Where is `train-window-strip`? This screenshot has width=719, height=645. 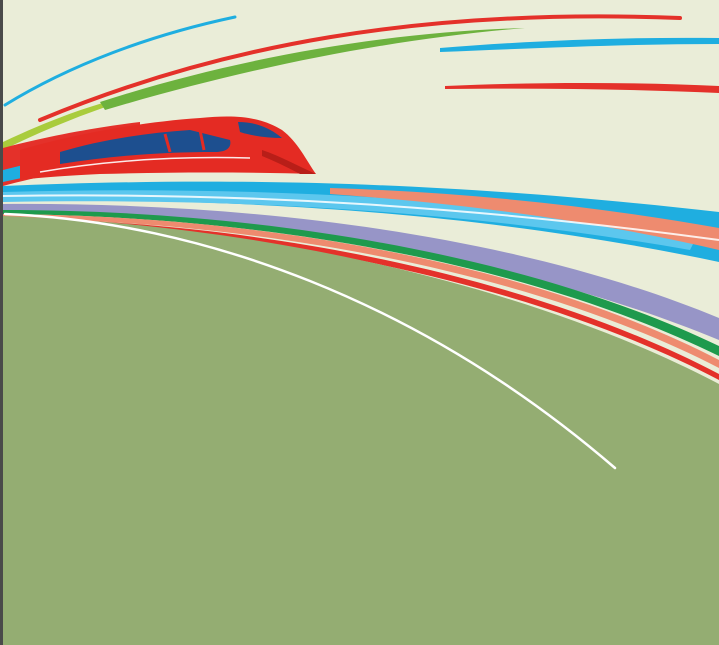
train-window-strip is located at coordinates (145, 147).